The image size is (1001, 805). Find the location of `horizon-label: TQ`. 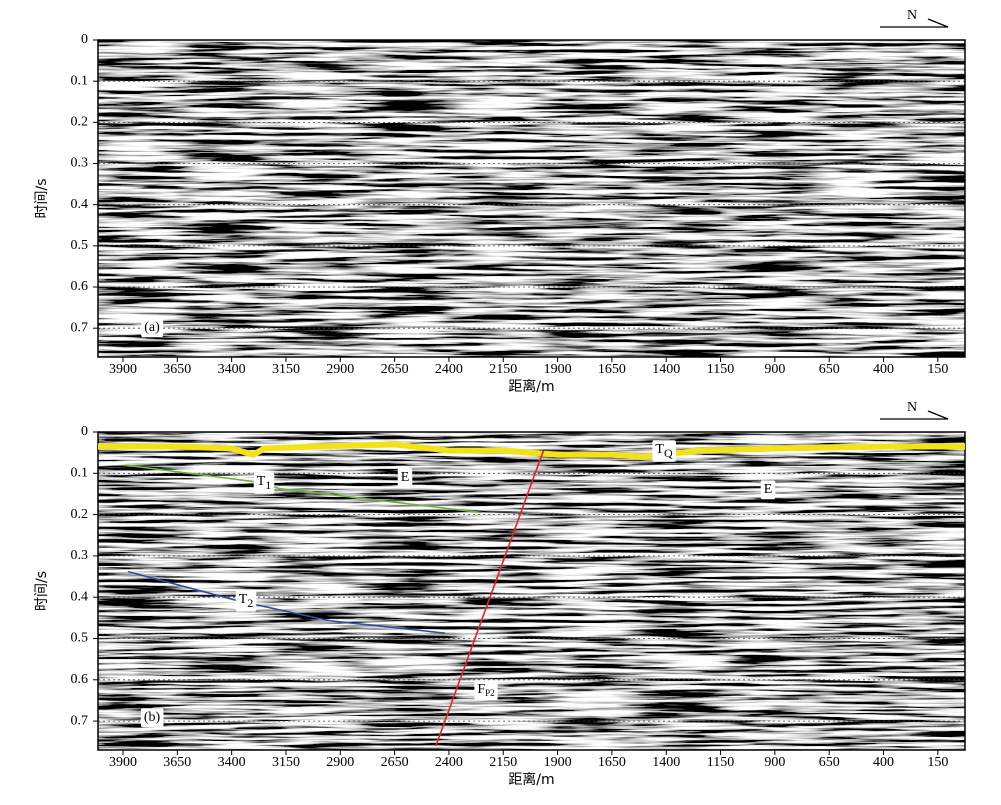

horizon-label: TQ is located at coordinates (664, 451).